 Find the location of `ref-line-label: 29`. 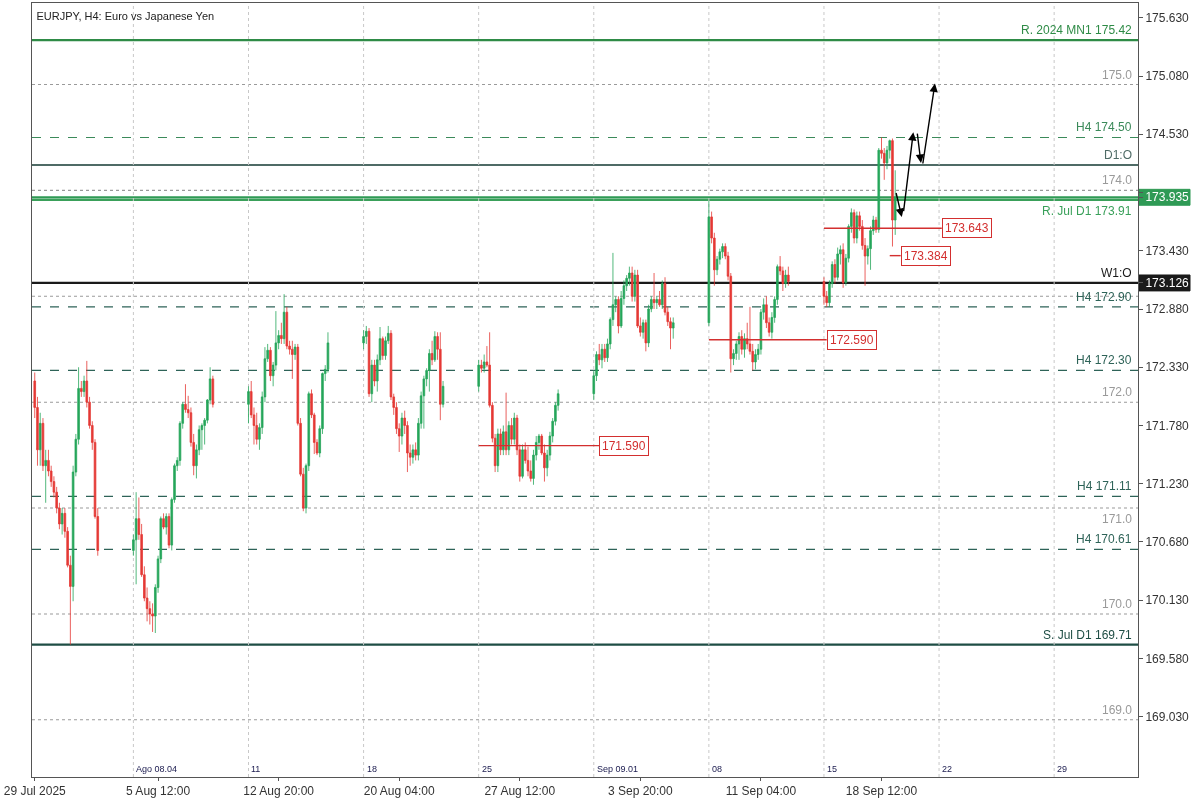

ref-line-label: 29 is located at coordinates (1062, 769).